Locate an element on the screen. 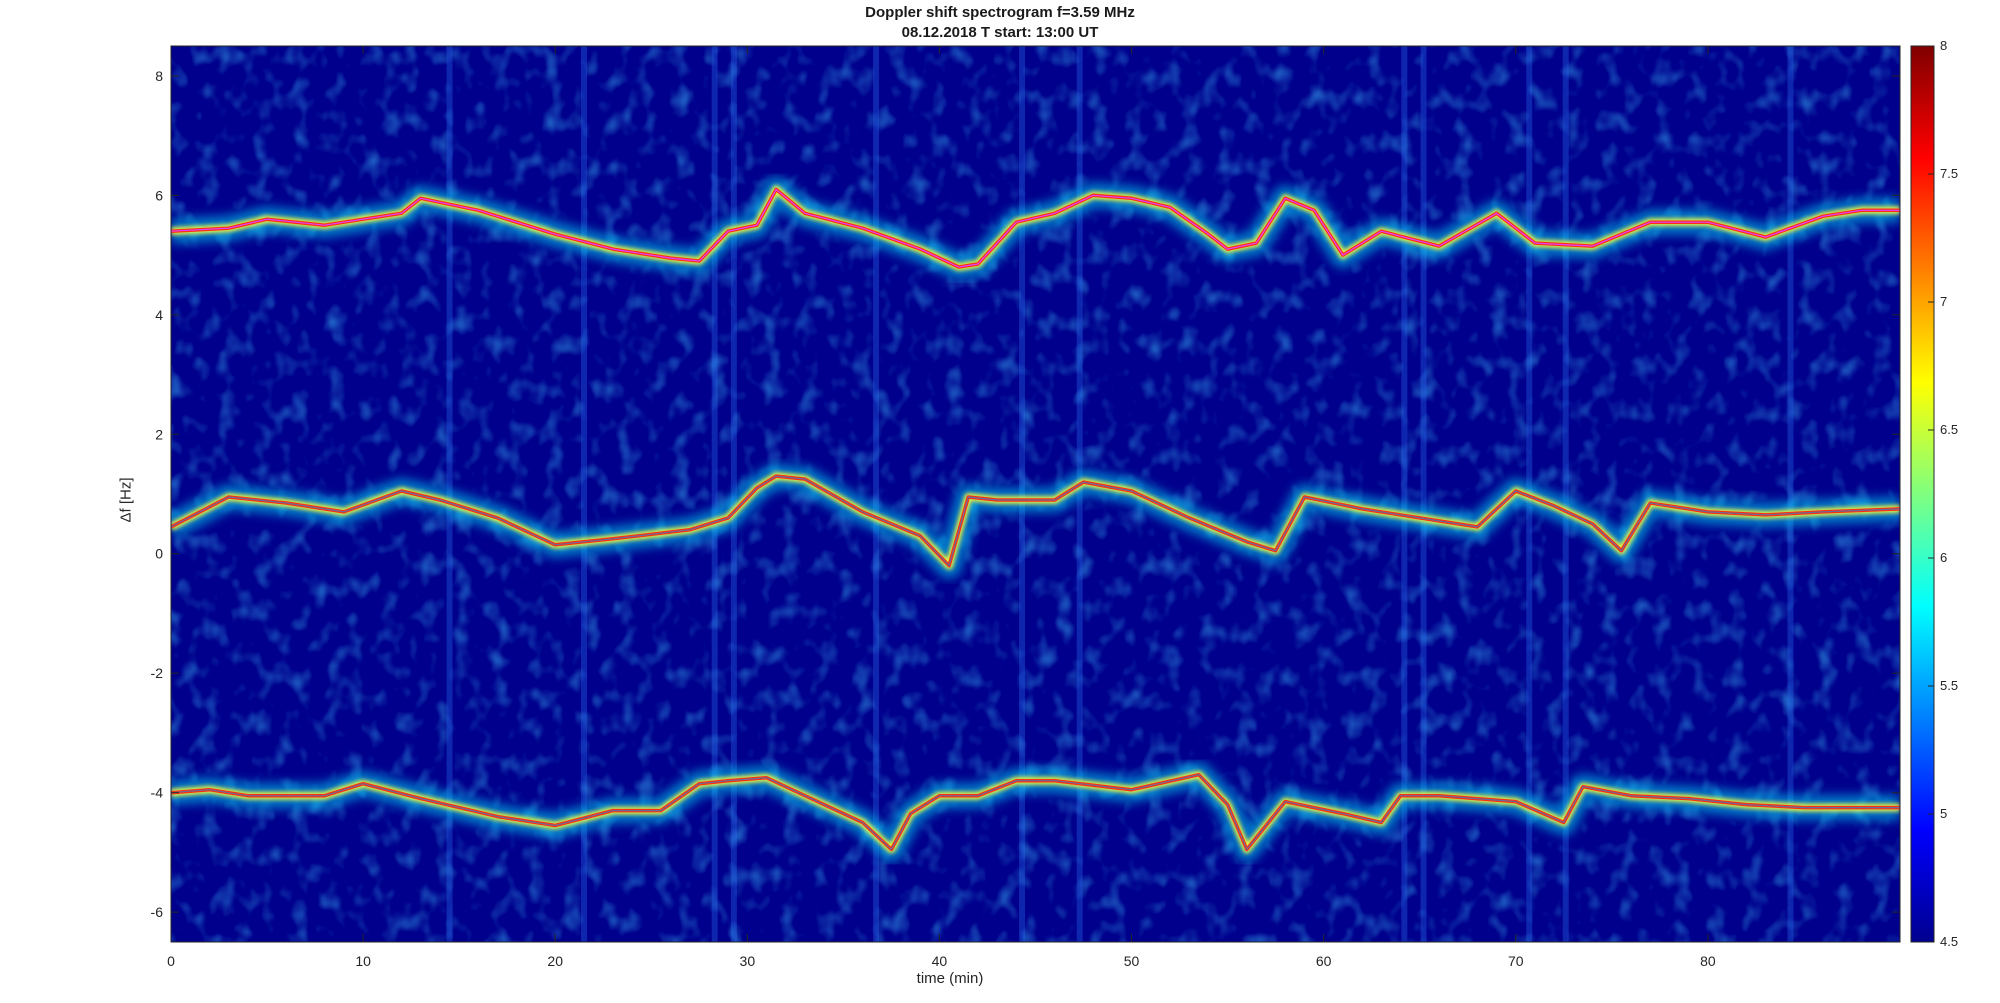  colorbar: 4.5 5 5.5 6 6.5 7 7.5 8 is located at coordinates (1934, 493).